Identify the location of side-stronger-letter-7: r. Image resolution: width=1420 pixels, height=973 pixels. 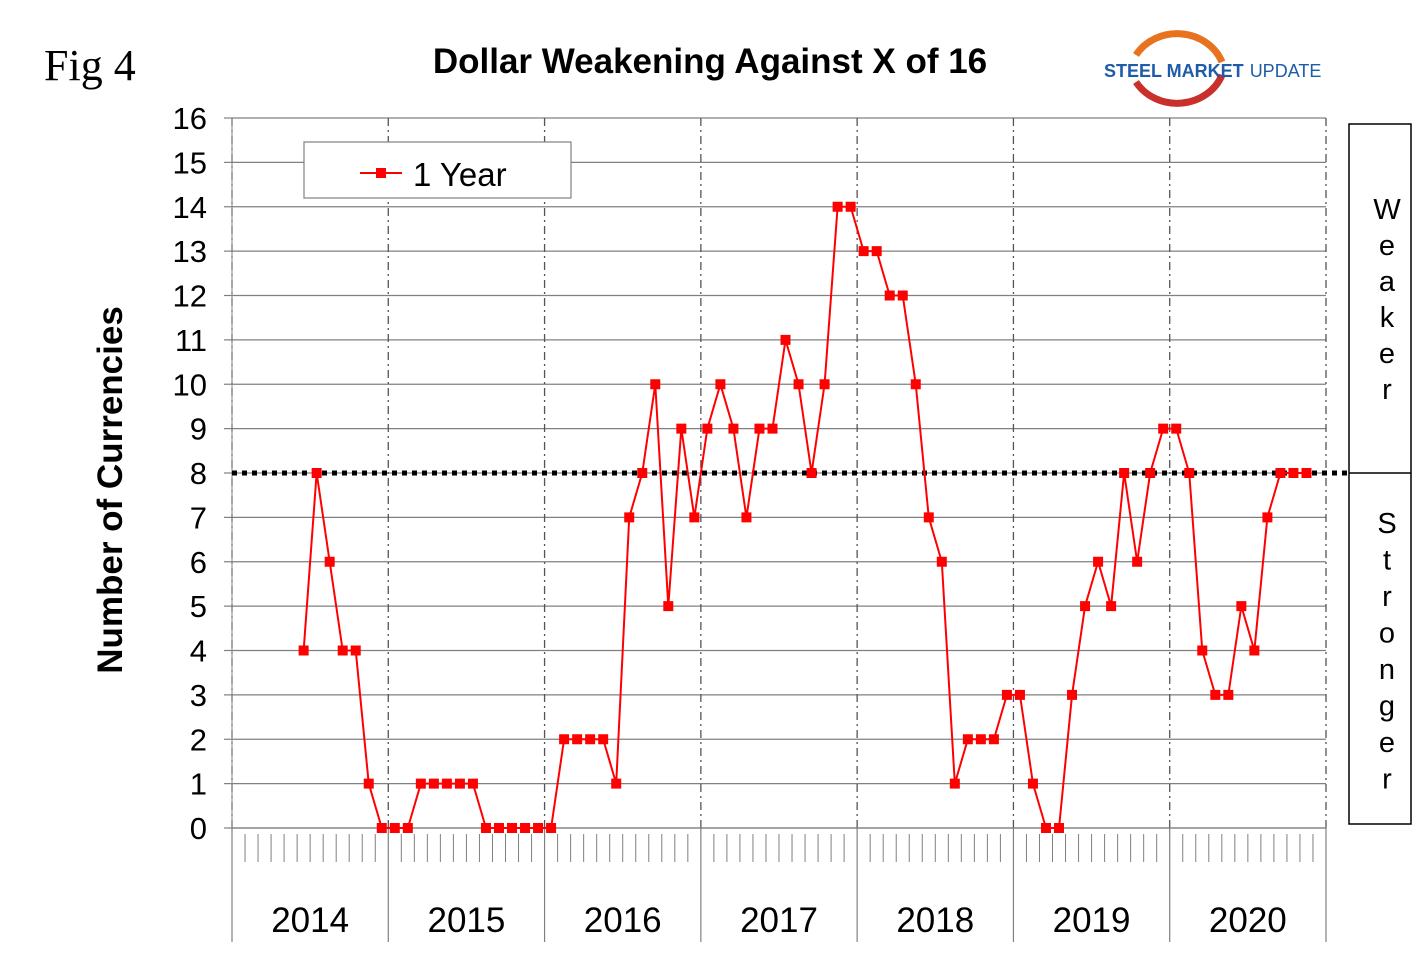
(1387, 780).